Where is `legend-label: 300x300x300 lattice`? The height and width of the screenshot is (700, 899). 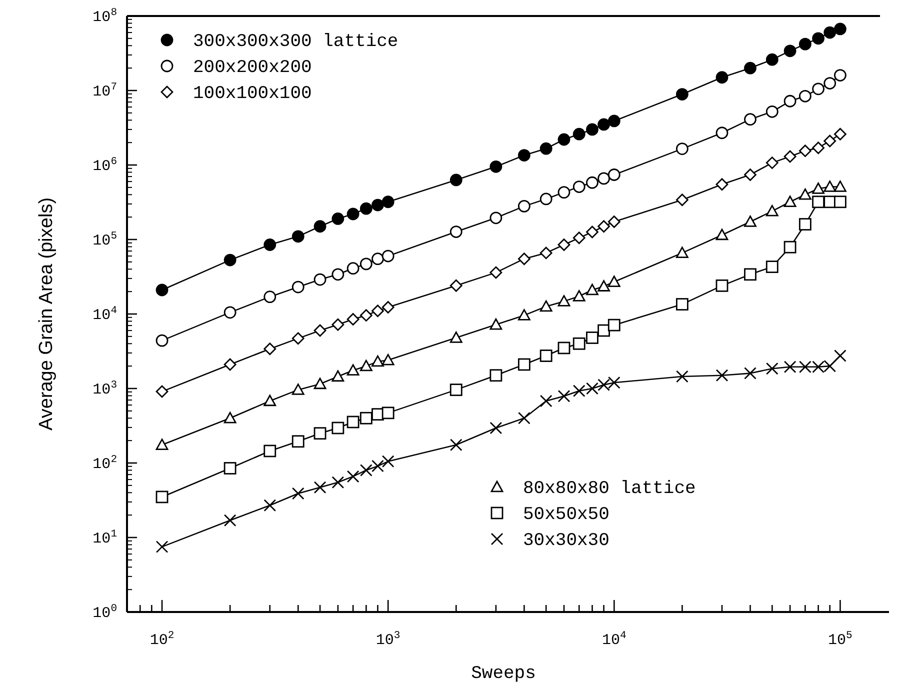
legend-label: 300x300x300 lattice is located at coordinates (295, 42).